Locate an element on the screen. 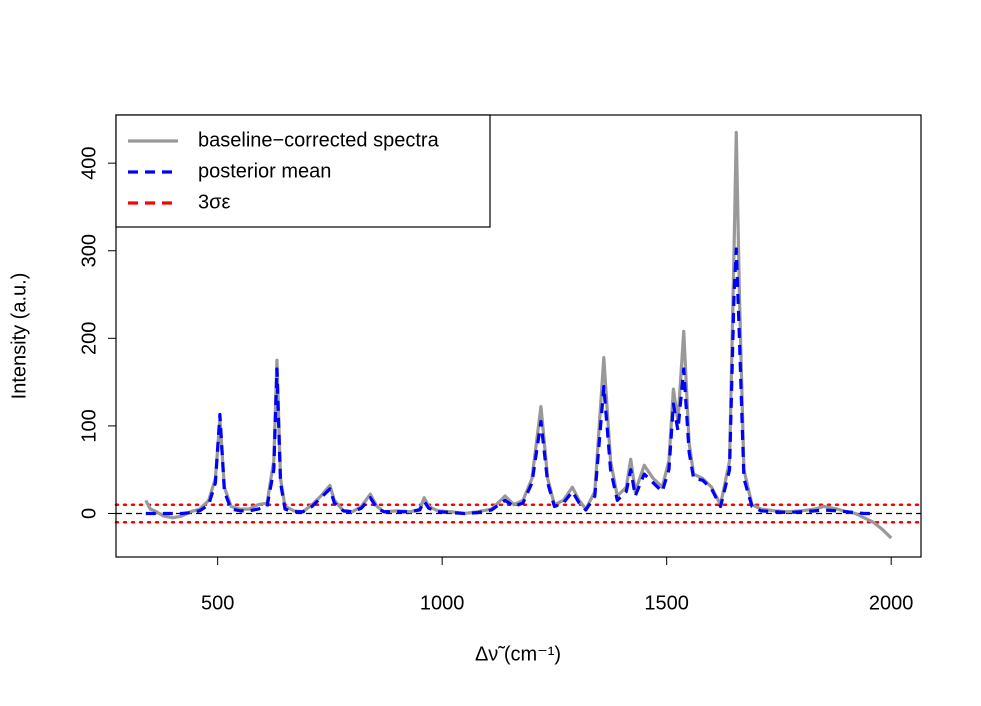  legend-box is located at coordinates (303, 171).